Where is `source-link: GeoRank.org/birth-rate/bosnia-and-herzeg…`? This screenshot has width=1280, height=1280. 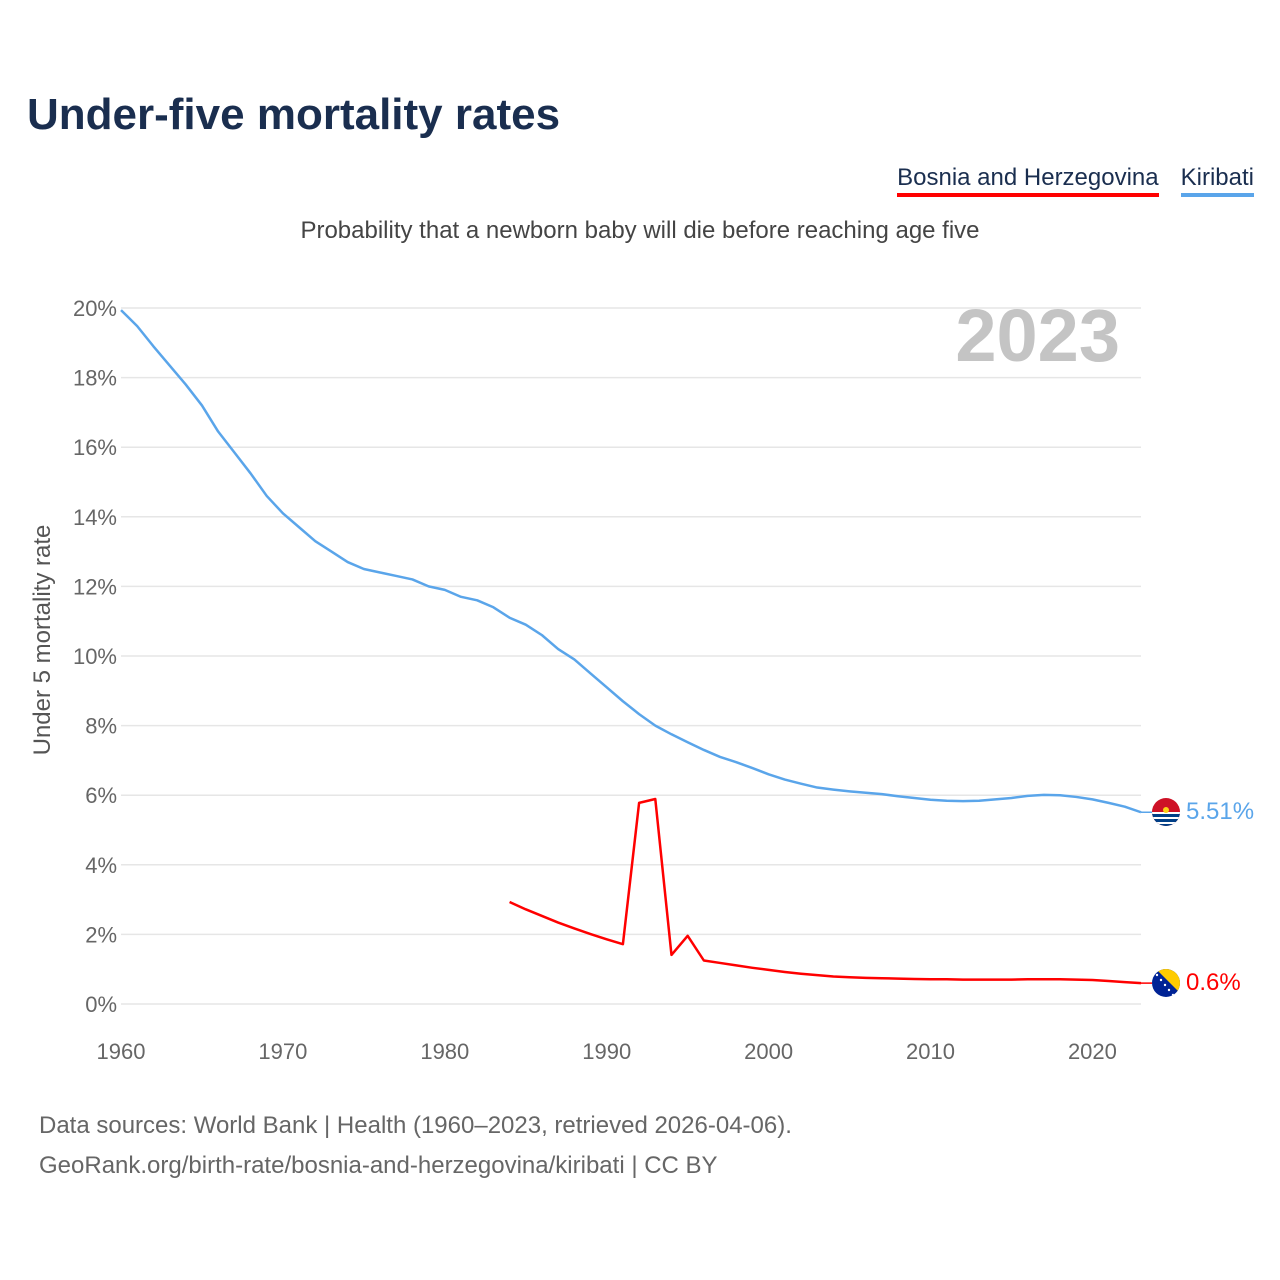
source-link: GeoRank.org/birth-rate/bosnia-and-herzeg… is located at coordinates (378, 1165).